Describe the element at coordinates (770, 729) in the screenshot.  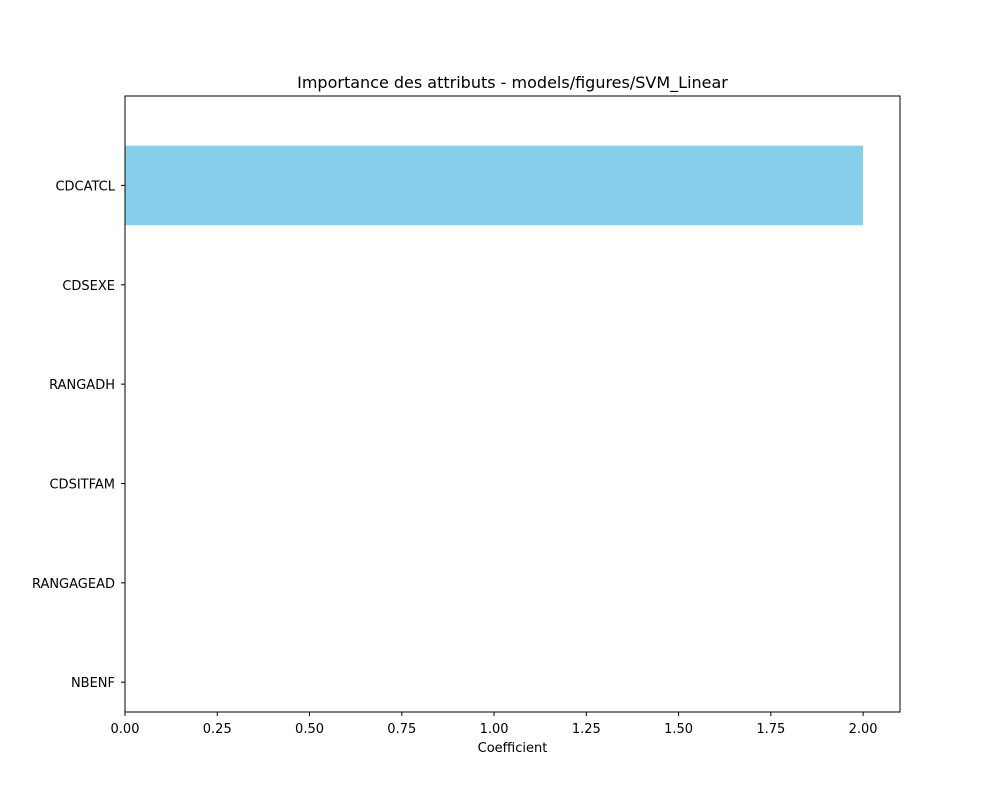
I see `x-tick-label: 1.75` at that location.